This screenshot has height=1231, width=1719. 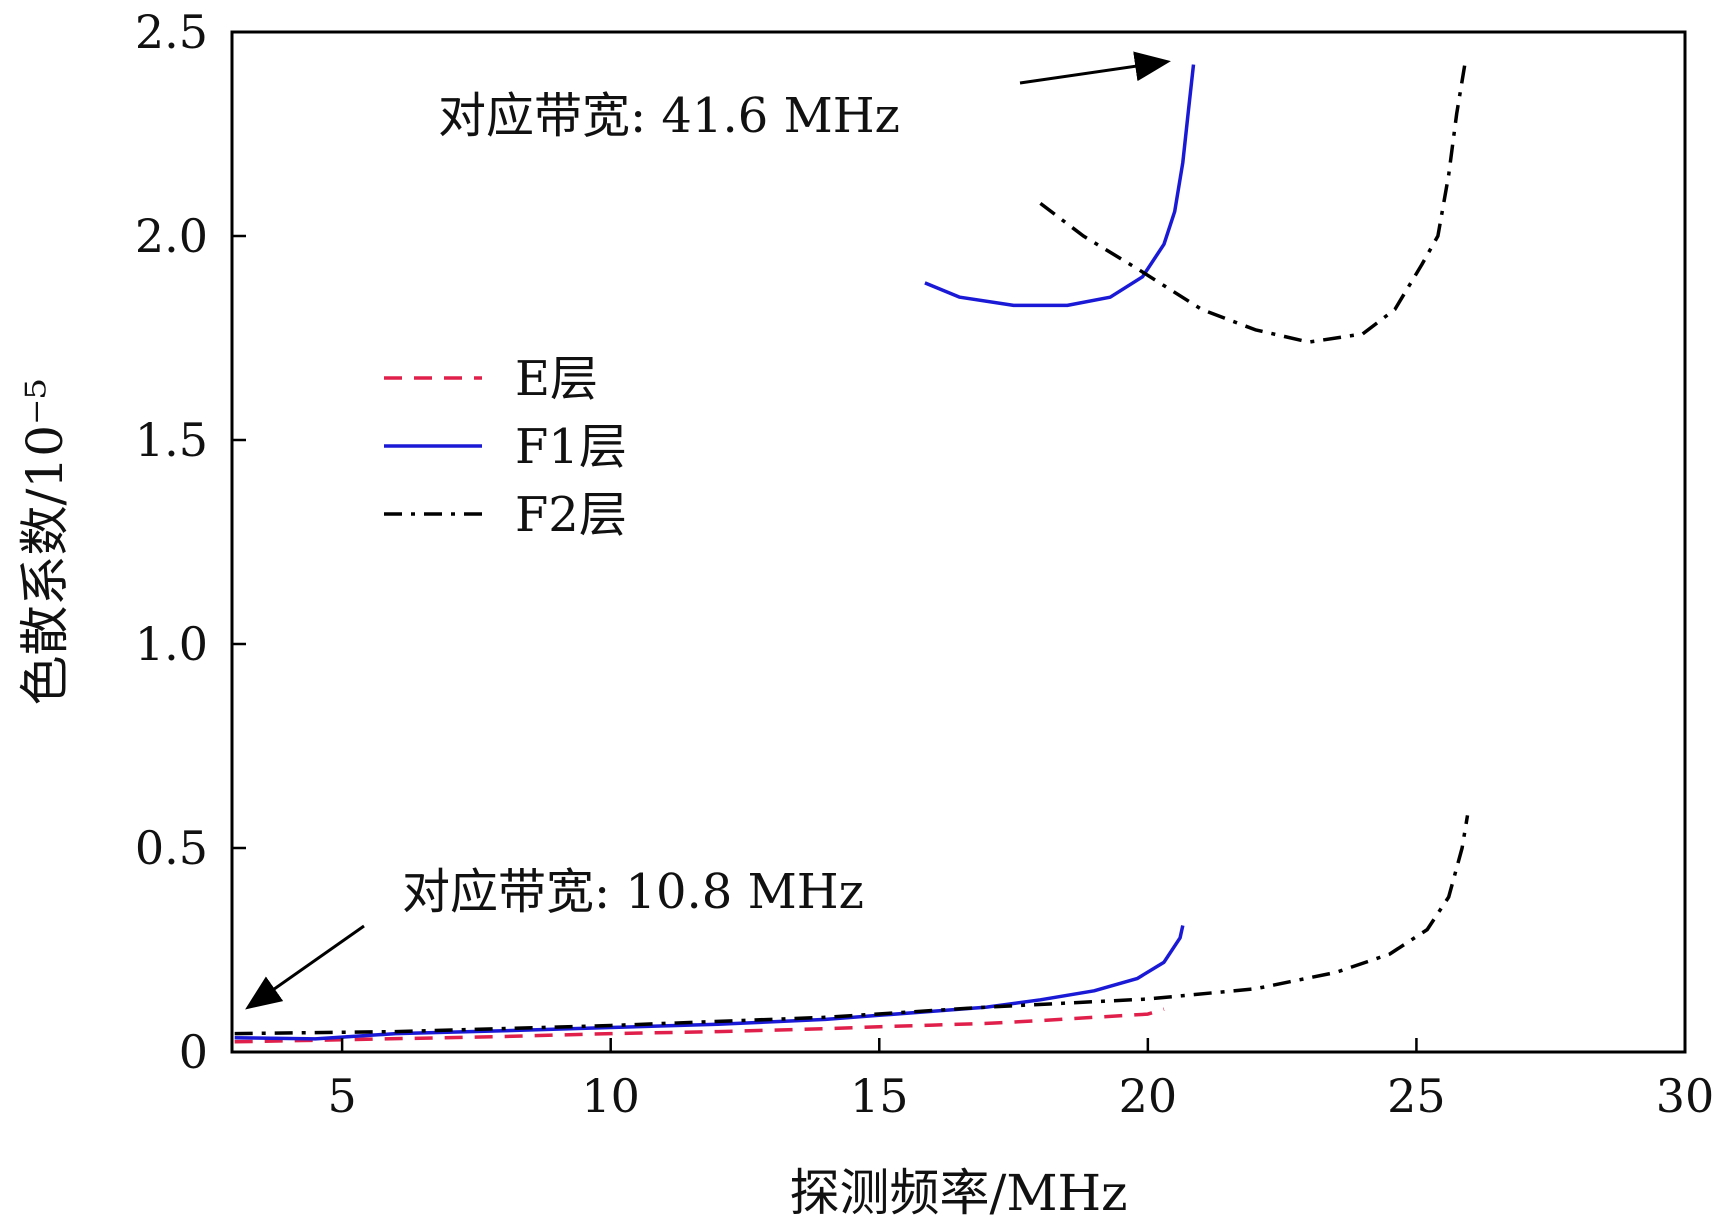 I want to click on legend-label: F1层, so click(x=571, y=447).